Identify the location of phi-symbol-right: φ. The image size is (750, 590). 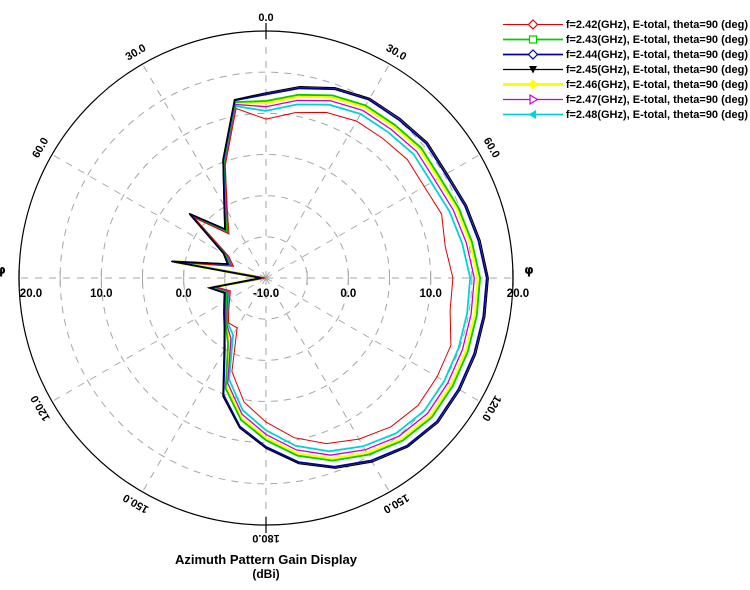
(528, 270).